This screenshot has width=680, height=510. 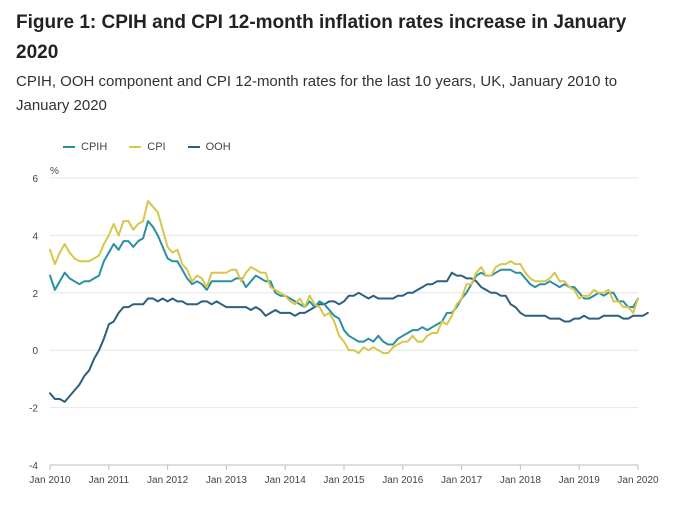 I want to click on legend-label-cpi: CPI, so click(x=156, y=147).